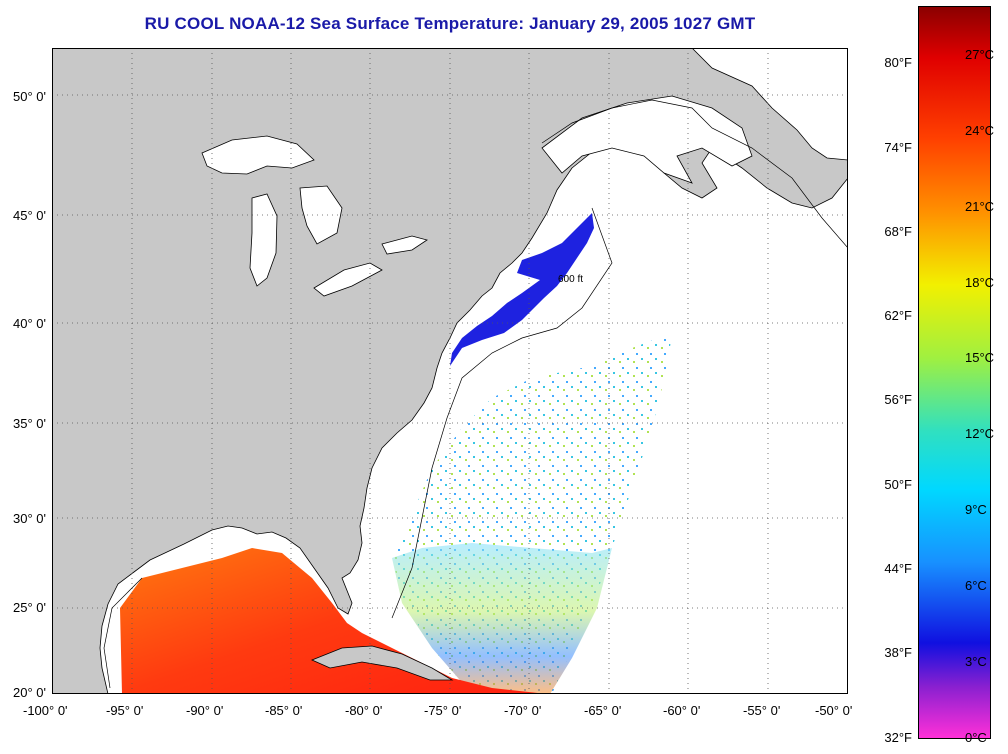 This screenshot has height=754, width=1008. Describe the element at coordinates (898, 737) in the screenshot. I see `colorbar-f-tick-32: 32°F` at that location.